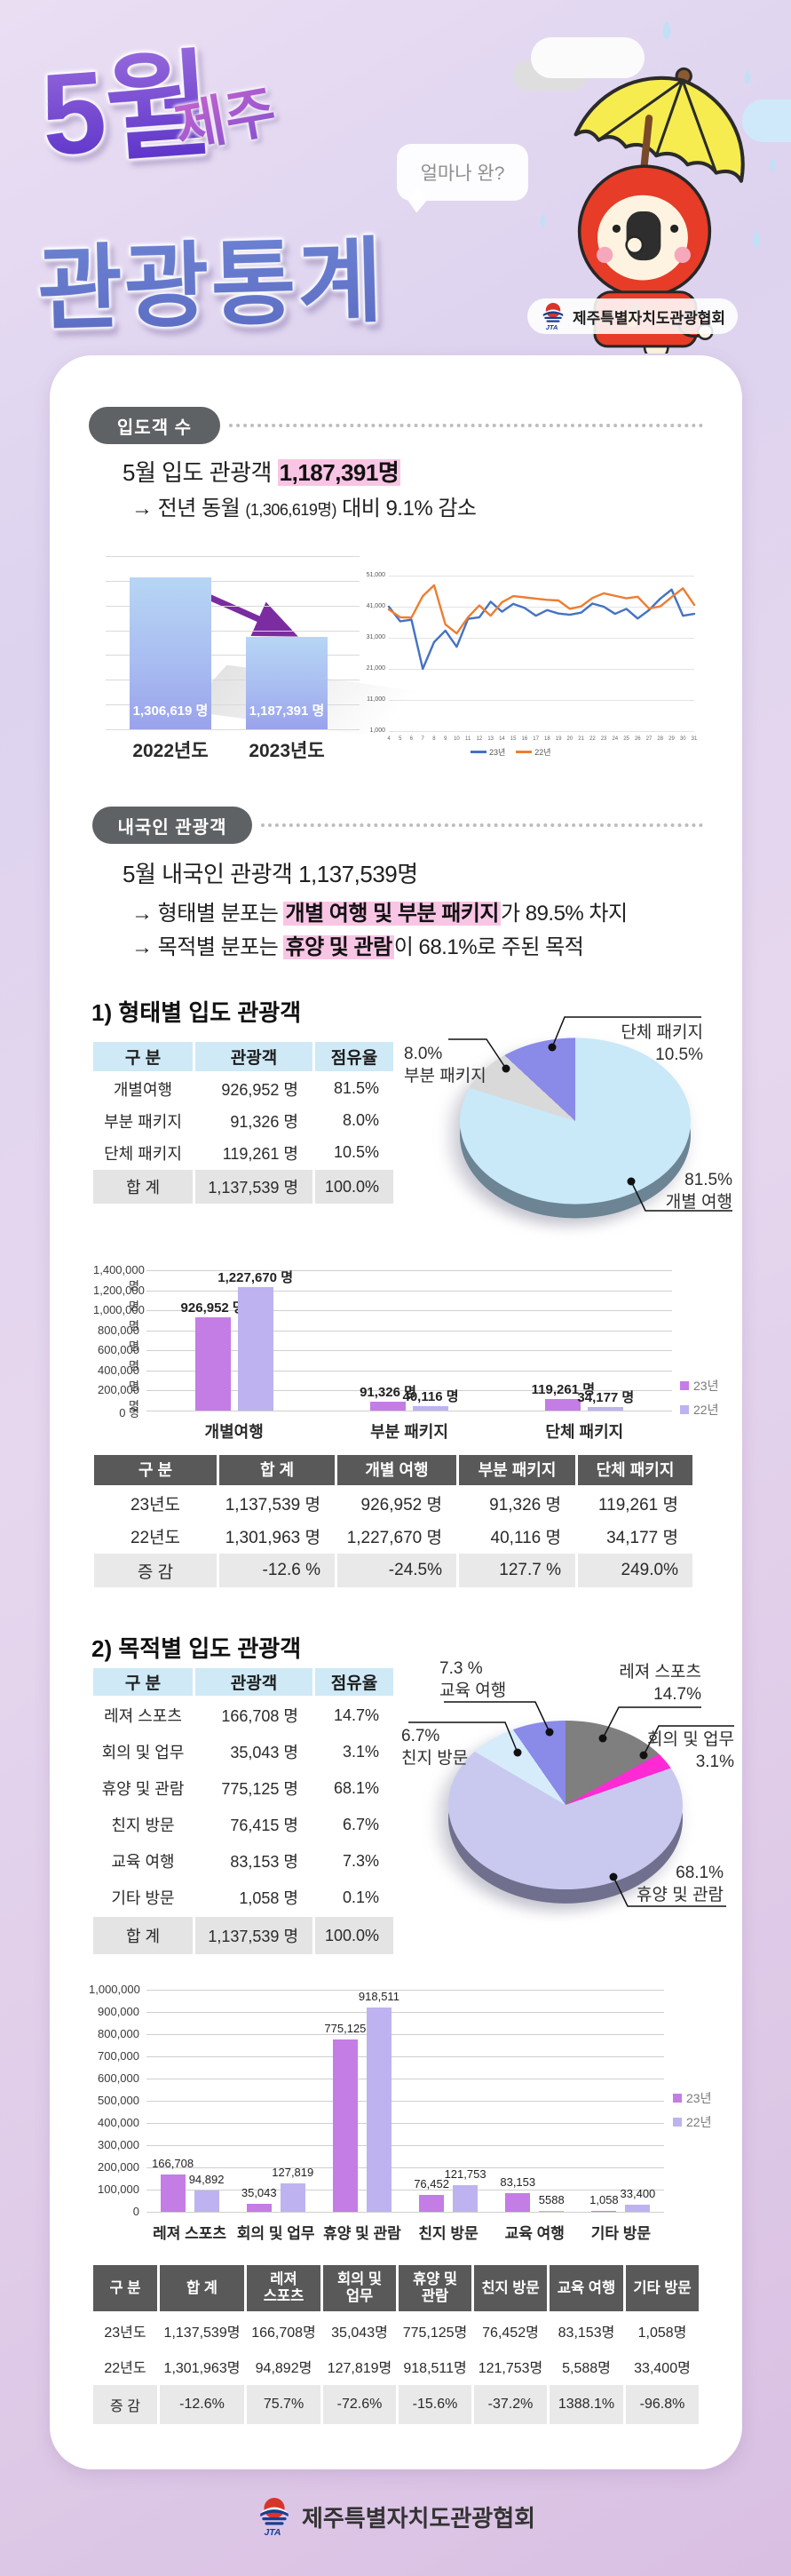 This screenshot has width=791, height=2576. Describe the element at coordinates (392, 914) in the screenshot. I see `domestic-line2-highlight: 개별 여행 및 부분 패키지` at that location.